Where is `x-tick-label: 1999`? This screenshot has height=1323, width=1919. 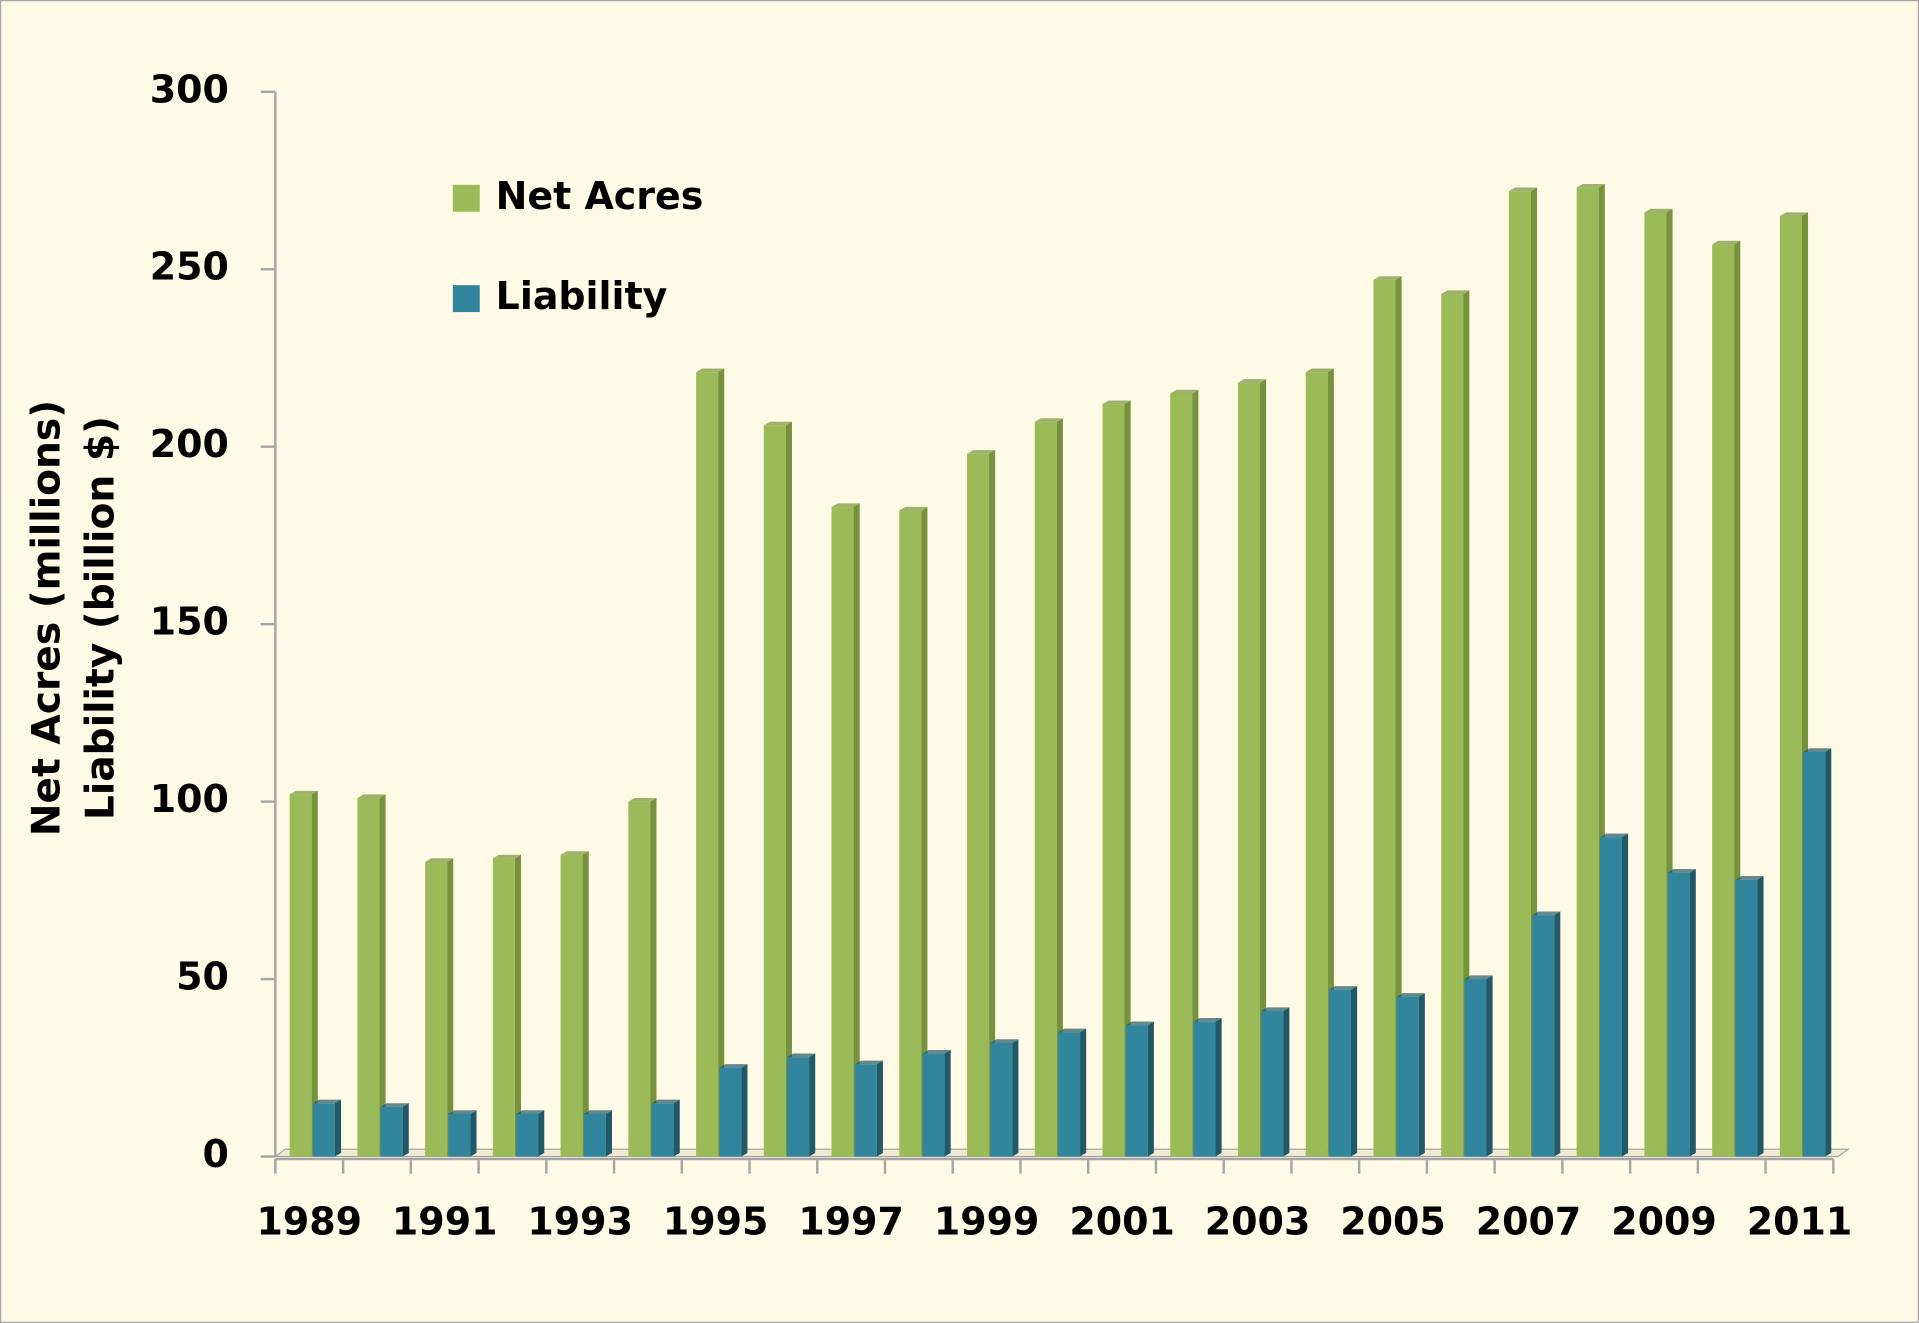
x-tick-label: 1999 is located at coordinates (987, 1221).